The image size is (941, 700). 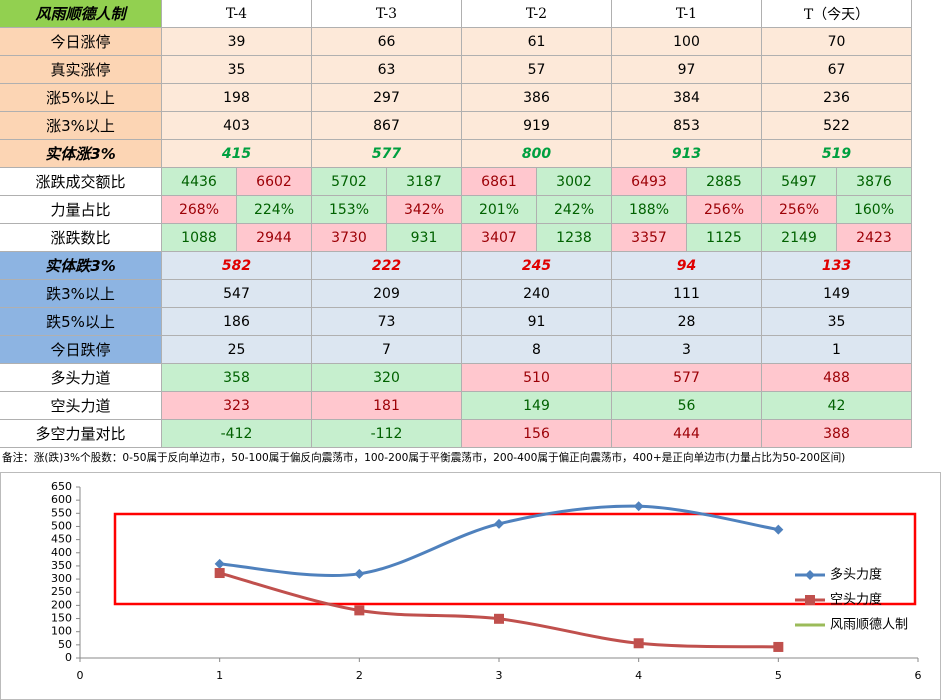 I want to click on value-cell: 66, so click(x=387, y=42).